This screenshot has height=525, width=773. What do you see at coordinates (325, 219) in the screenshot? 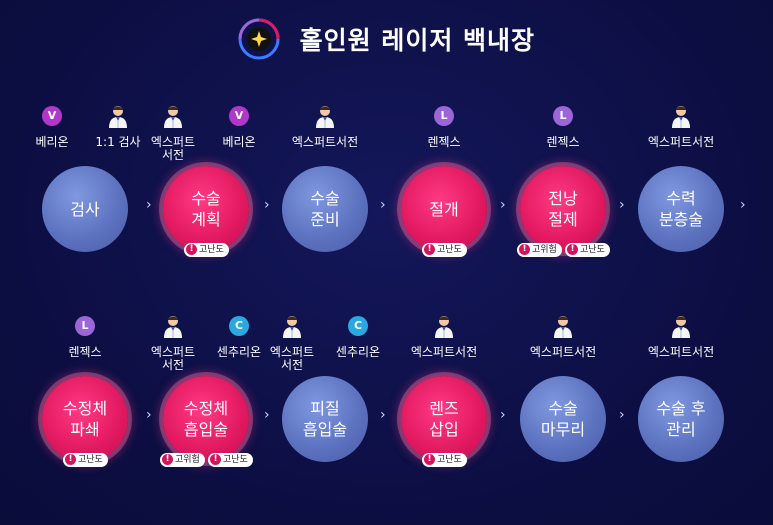
I see `step-name: 준비` at bounding box center [325, 219].